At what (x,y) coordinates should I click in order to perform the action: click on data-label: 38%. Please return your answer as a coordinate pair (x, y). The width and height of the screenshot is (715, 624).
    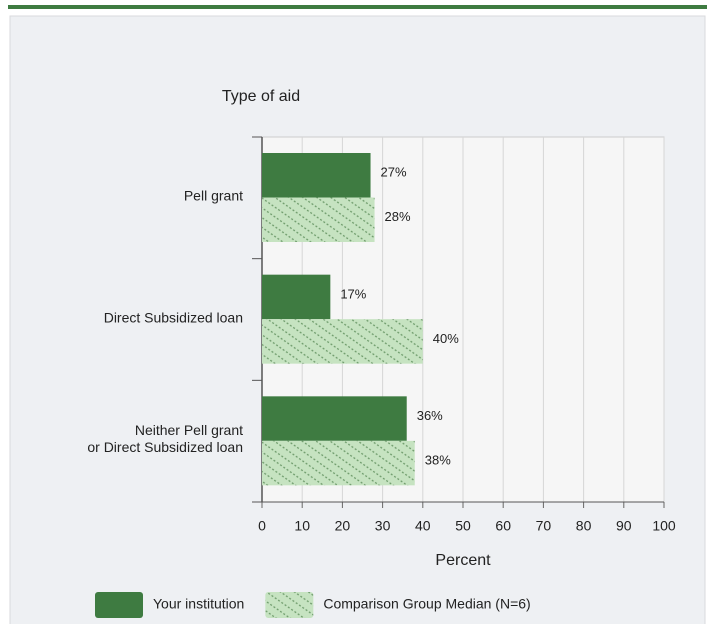
    Looking at the image, I should click on (438, 460).